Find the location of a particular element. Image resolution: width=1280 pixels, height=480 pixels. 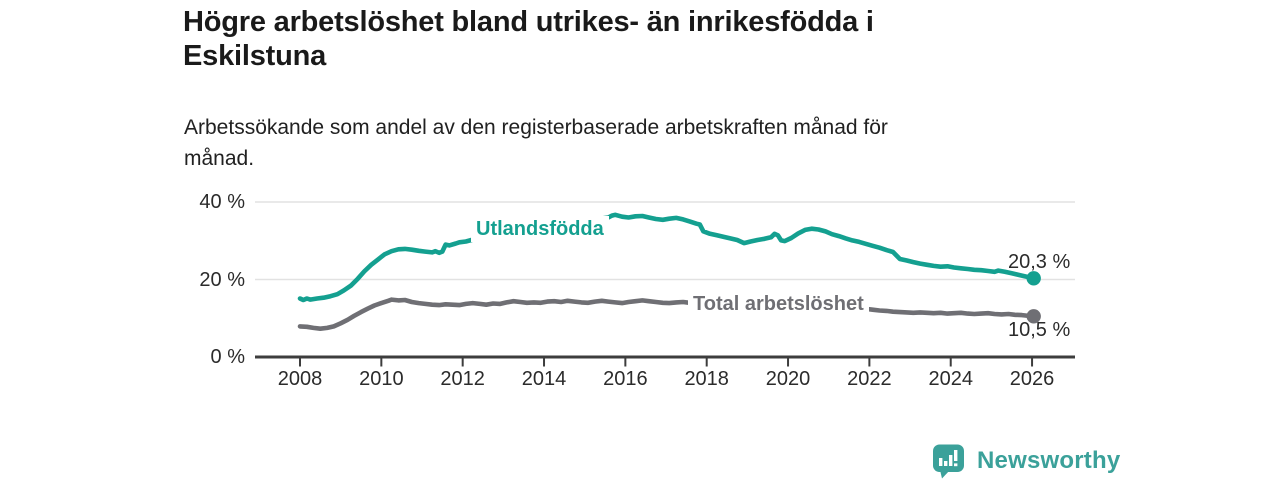

x-tick-label: 2008 is located at coordinates (300, 379).